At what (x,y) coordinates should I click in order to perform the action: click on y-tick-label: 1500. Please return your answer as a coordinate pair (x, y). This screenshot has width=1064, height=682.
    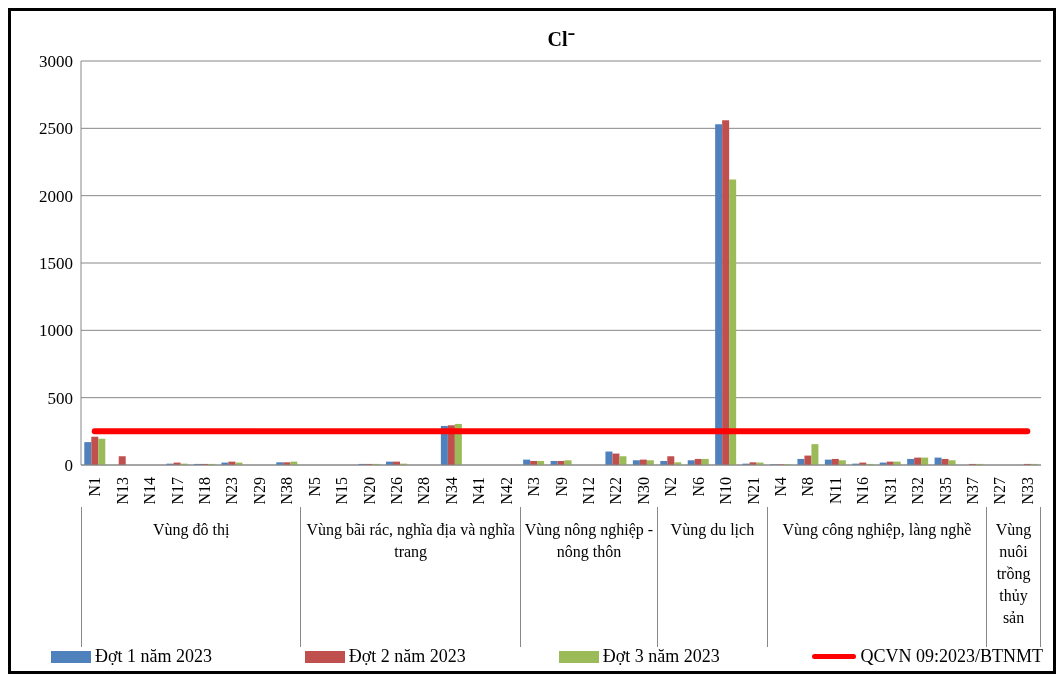
    Looking at the image, I should click on (56, 264).